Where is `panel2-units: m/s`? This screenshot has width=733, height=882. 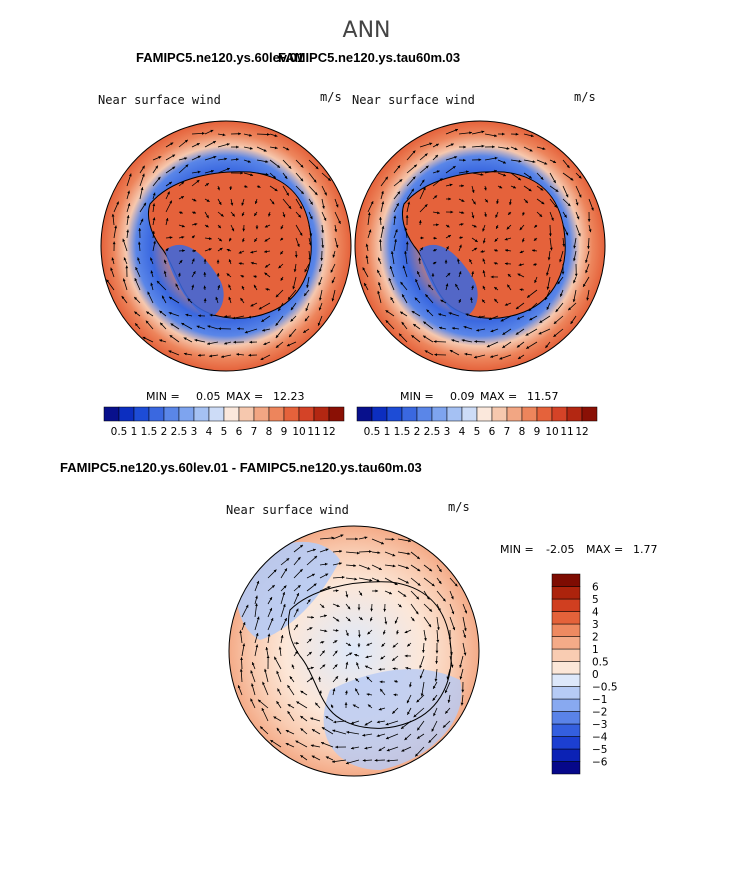 panel2-units: m/s is located at coordinates (585, 97).